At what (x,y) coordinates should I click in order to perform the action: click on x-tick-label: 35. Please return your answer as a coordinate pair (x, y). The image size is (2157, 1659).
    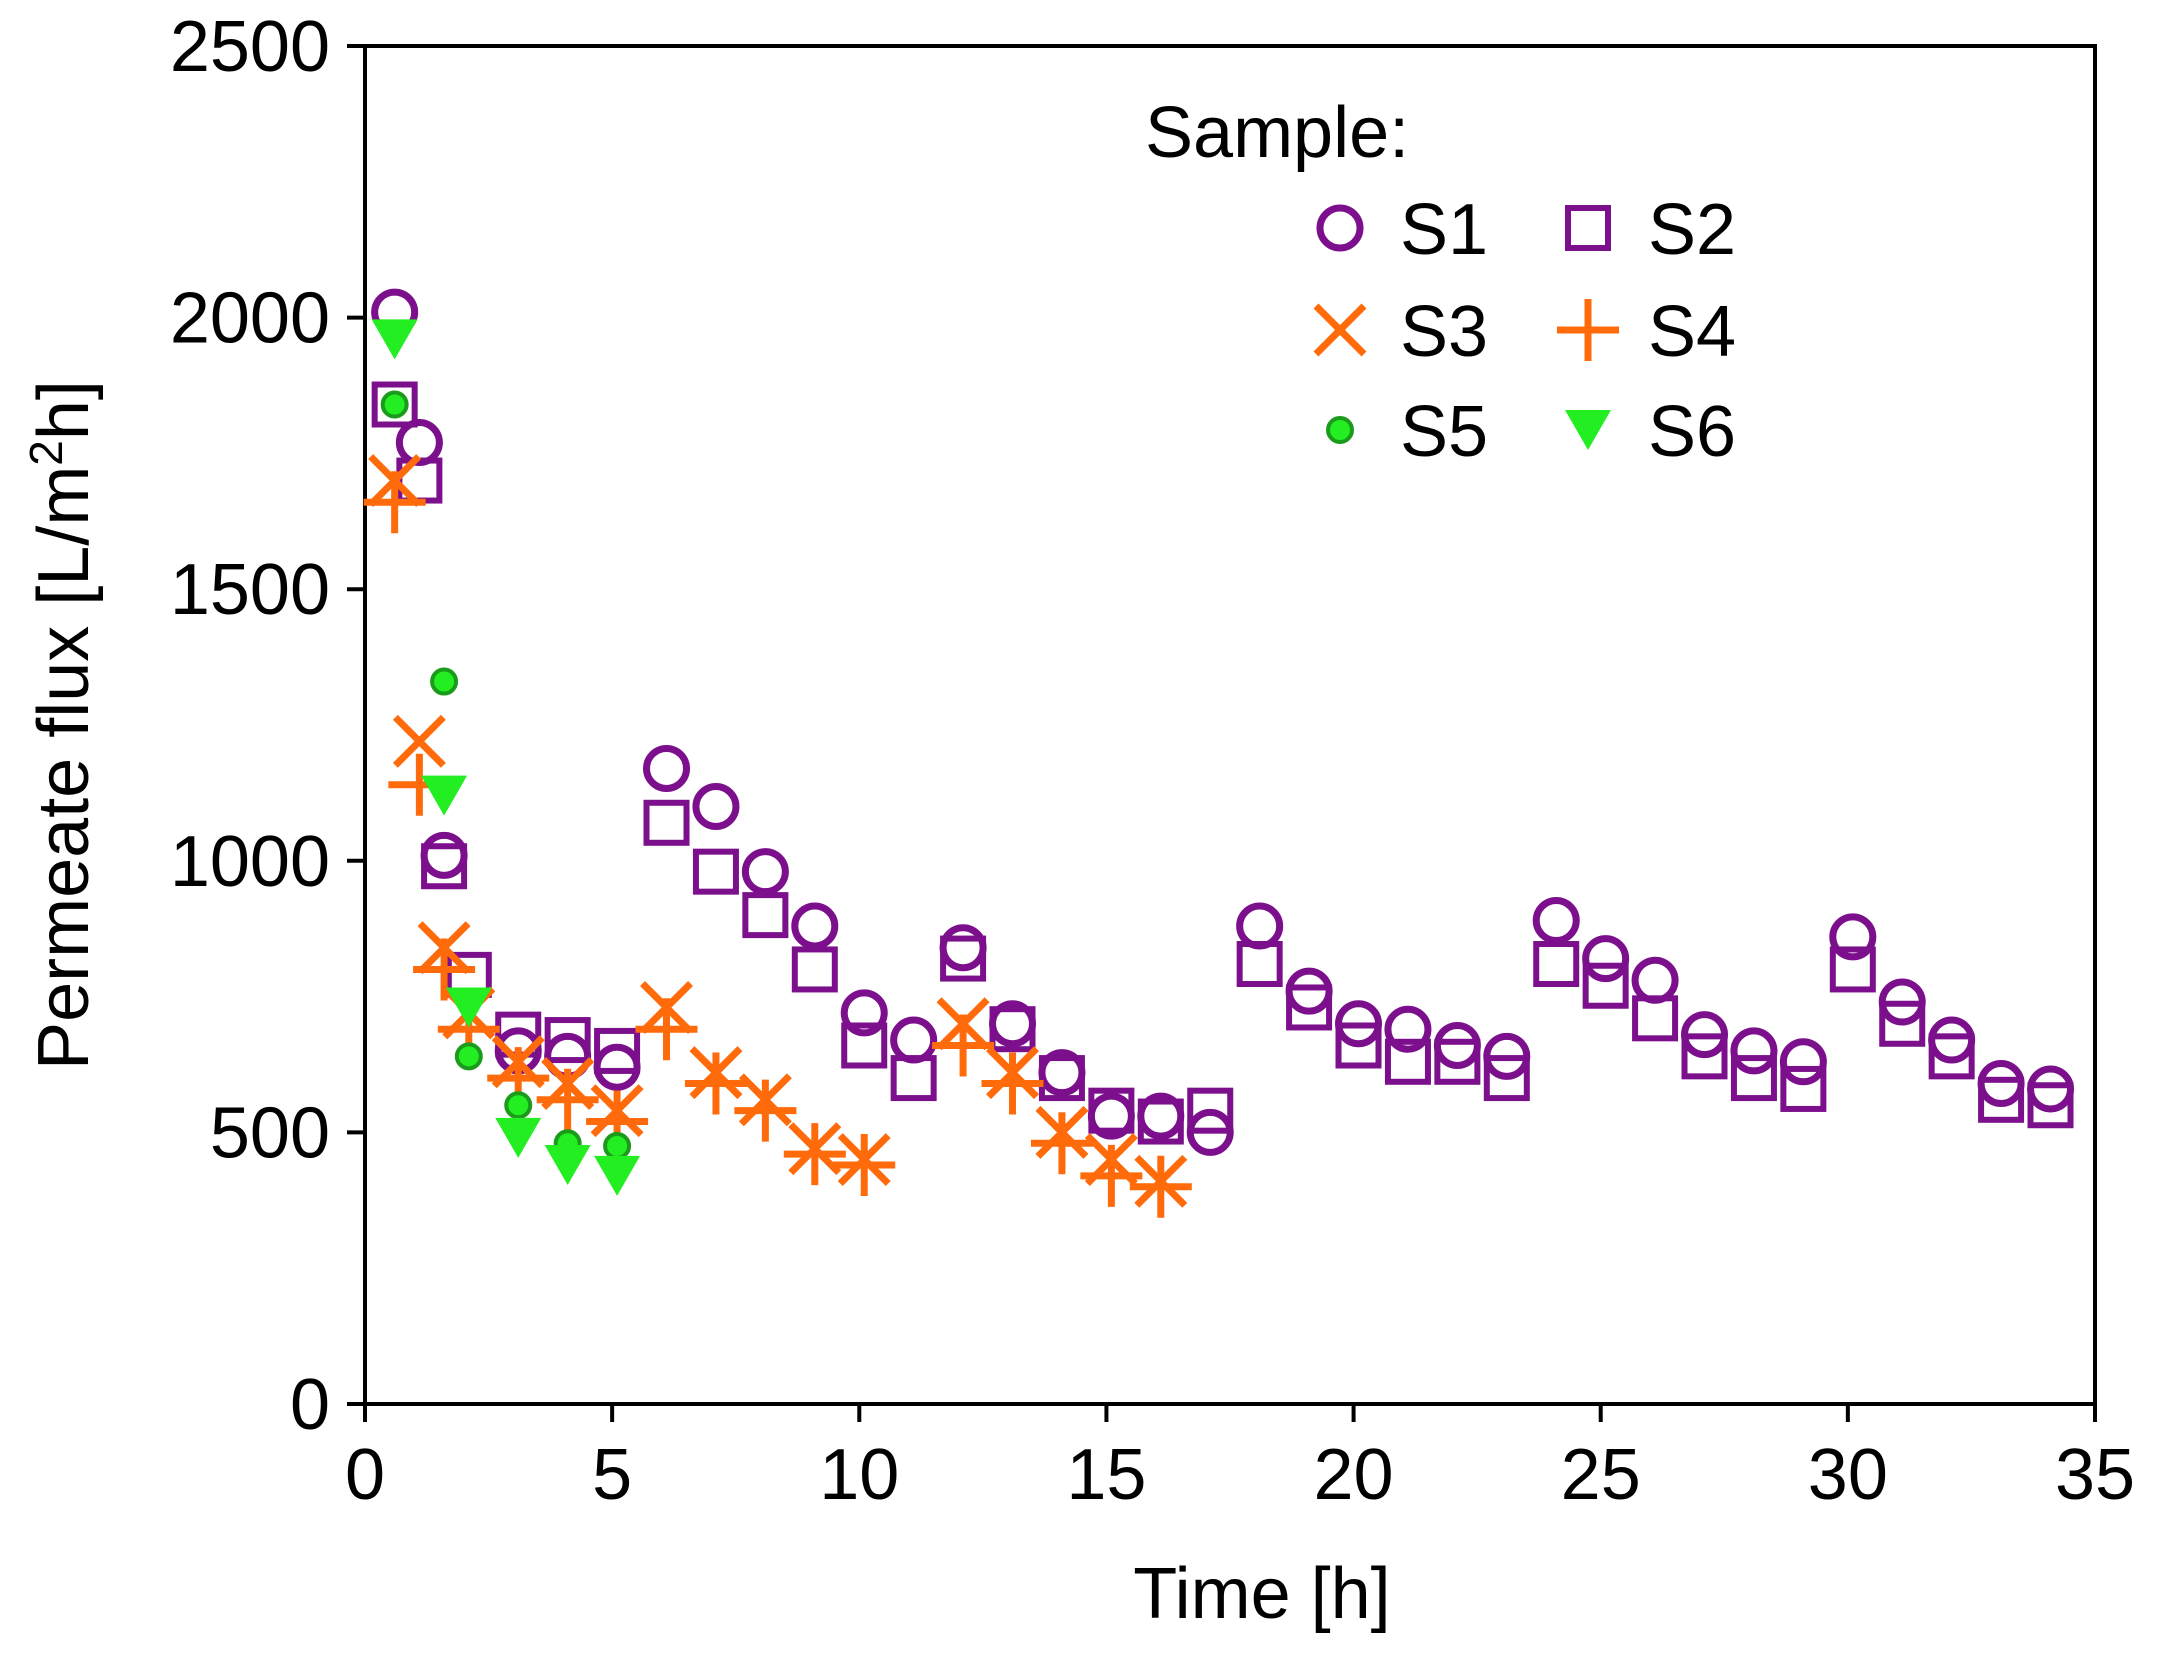
    Looking at the image, I should click on (2095, 1475).